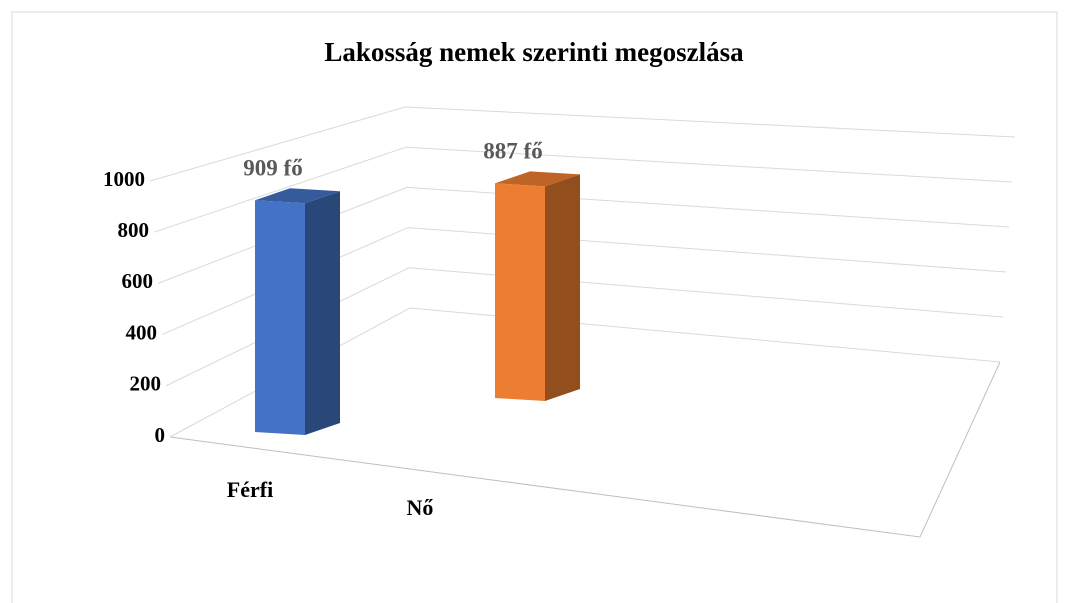  Describe the element at coordinates (512, 151) in the screenshot. I see `data-label: 887 fő` at that location.